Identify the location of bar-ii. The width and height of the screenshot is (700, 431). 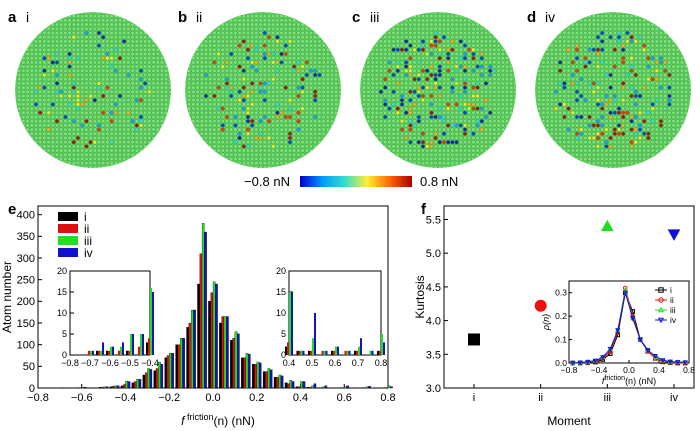
(244, 373).